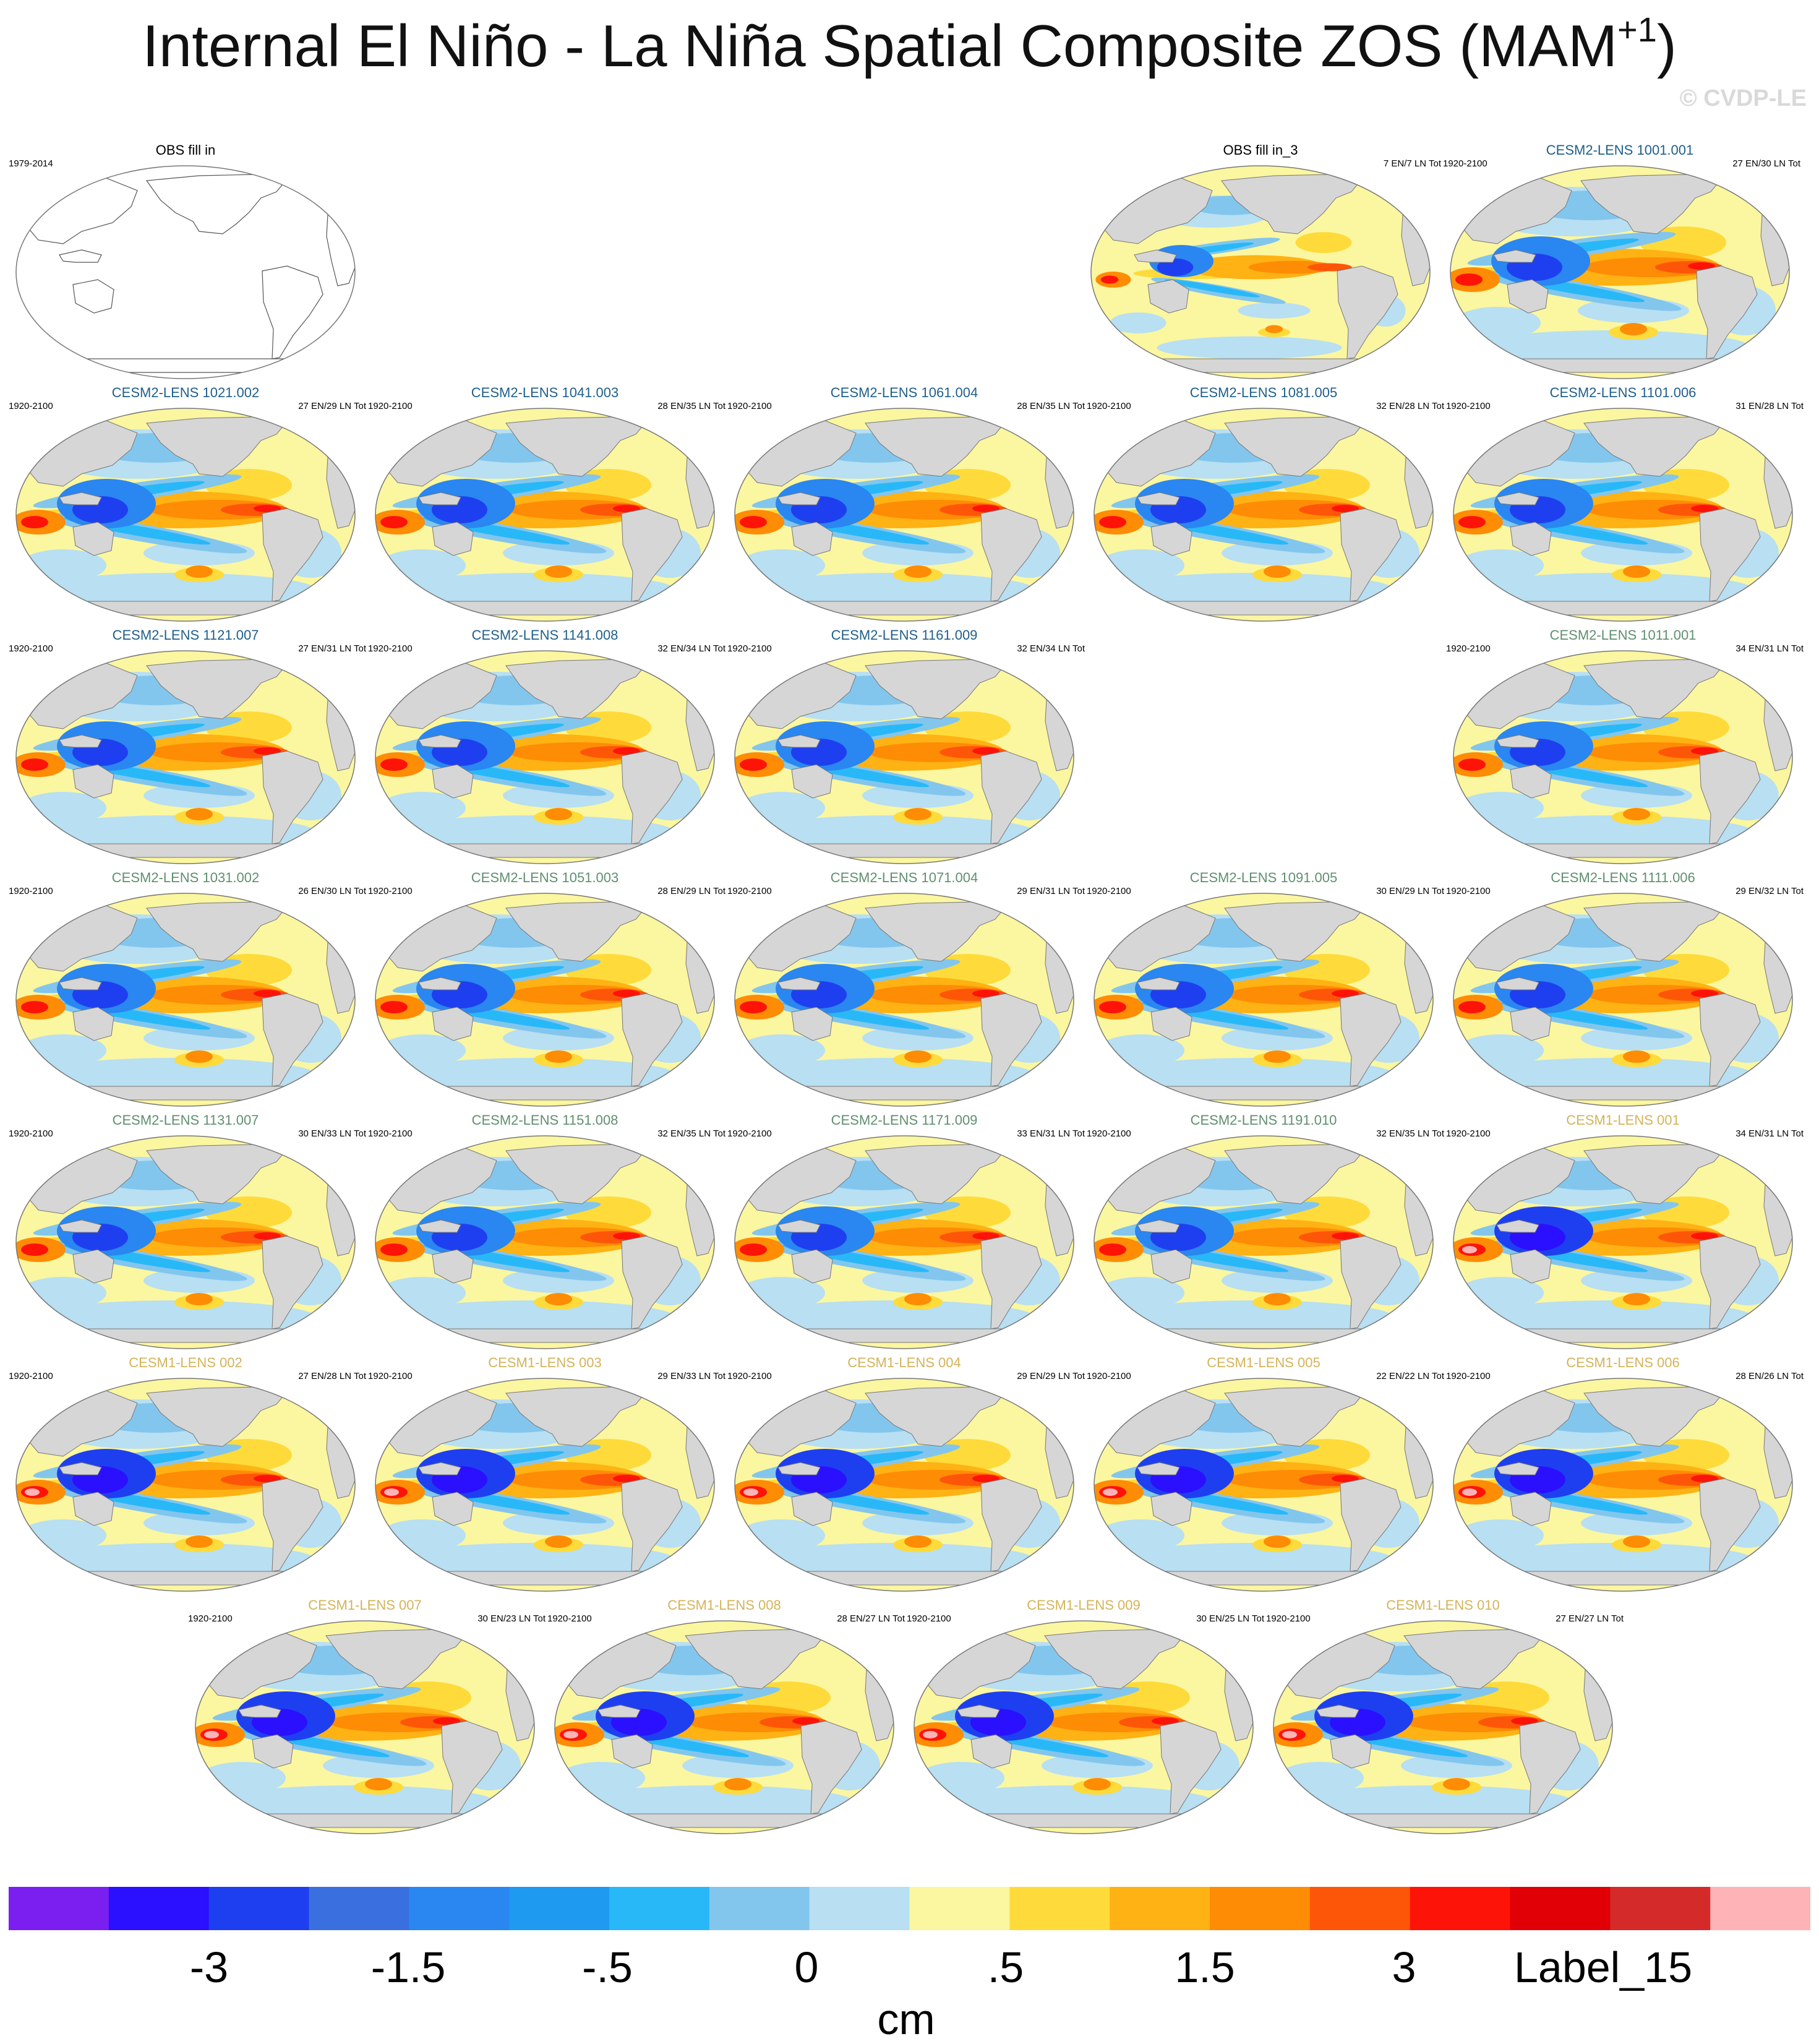 The image size is (1819, 2044). Describe the element at coordinates (1005, 1967) in the screenshot. I see `colorbar-tick-label: .5` at that location.